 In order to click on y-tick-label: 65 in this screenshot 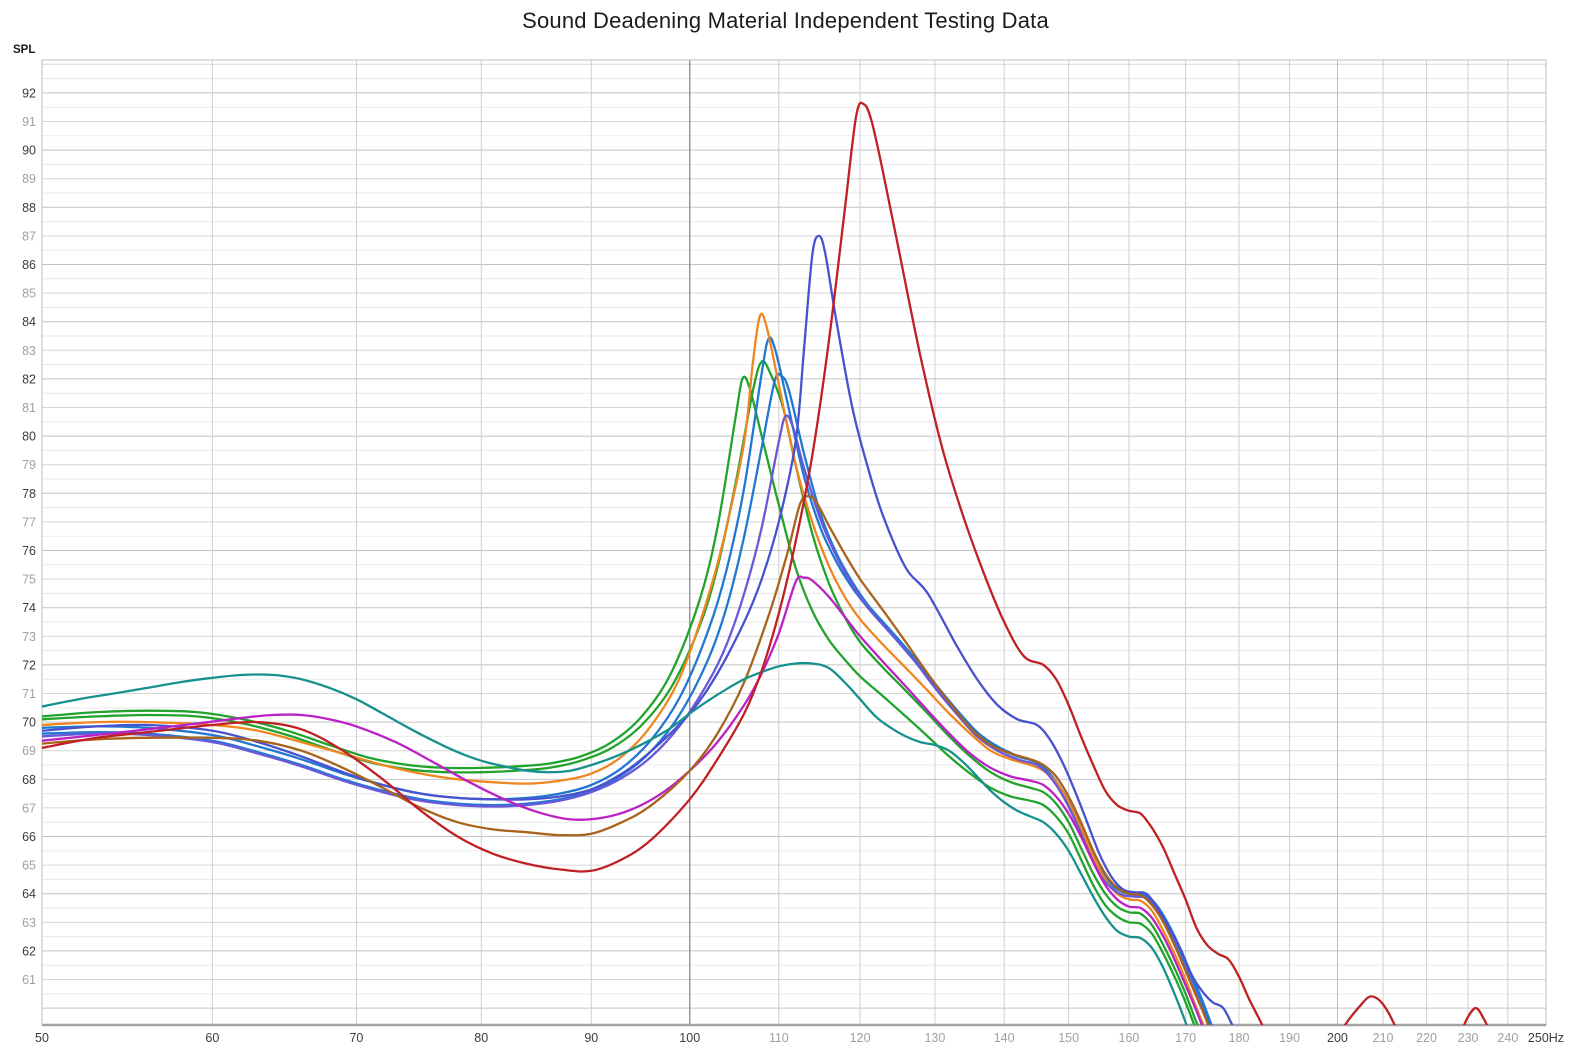, I will do `click(29, 866)`.